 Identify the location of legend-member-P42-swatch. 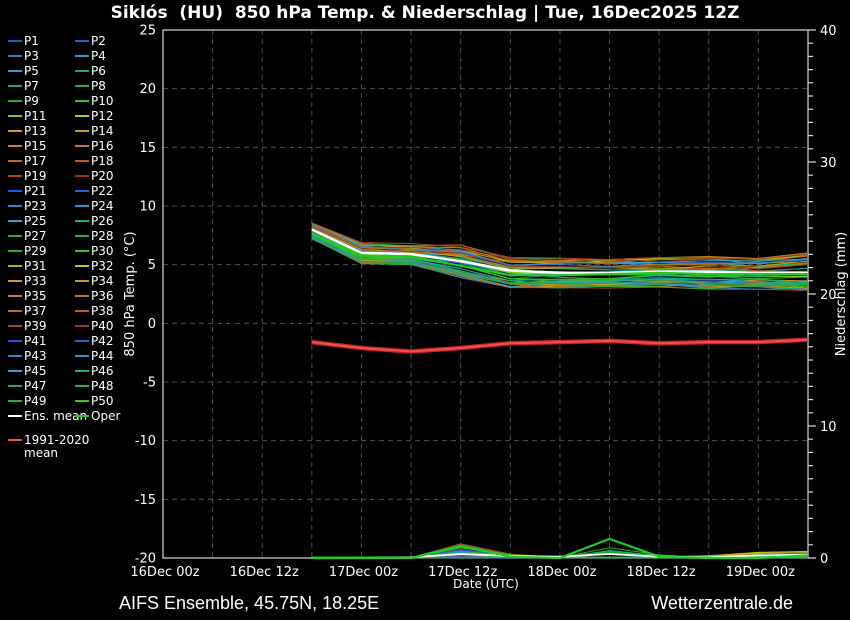
(82, 340).